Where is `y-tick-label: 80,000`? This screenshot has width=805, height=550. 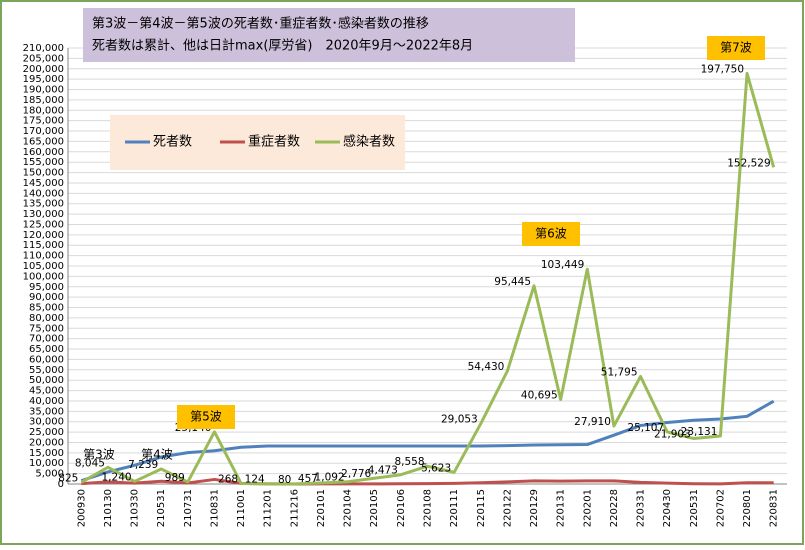 y-tick-label: 80,000 is located at coordinates (46, 318).